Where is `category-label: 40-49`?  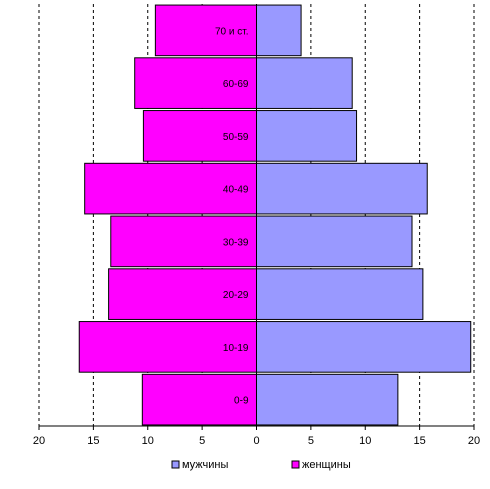 category-label: 40-49 is located at coordinates (236, 190).